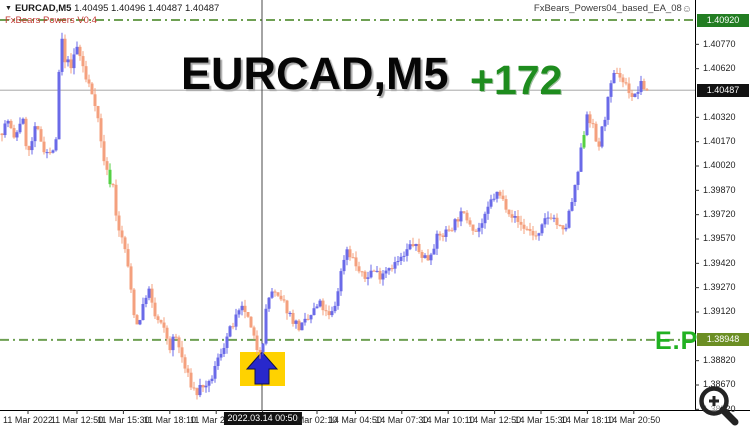 The image size is (750, 429). I want to click on time-tick: 11 Mar 20:50, so click(216, 420).